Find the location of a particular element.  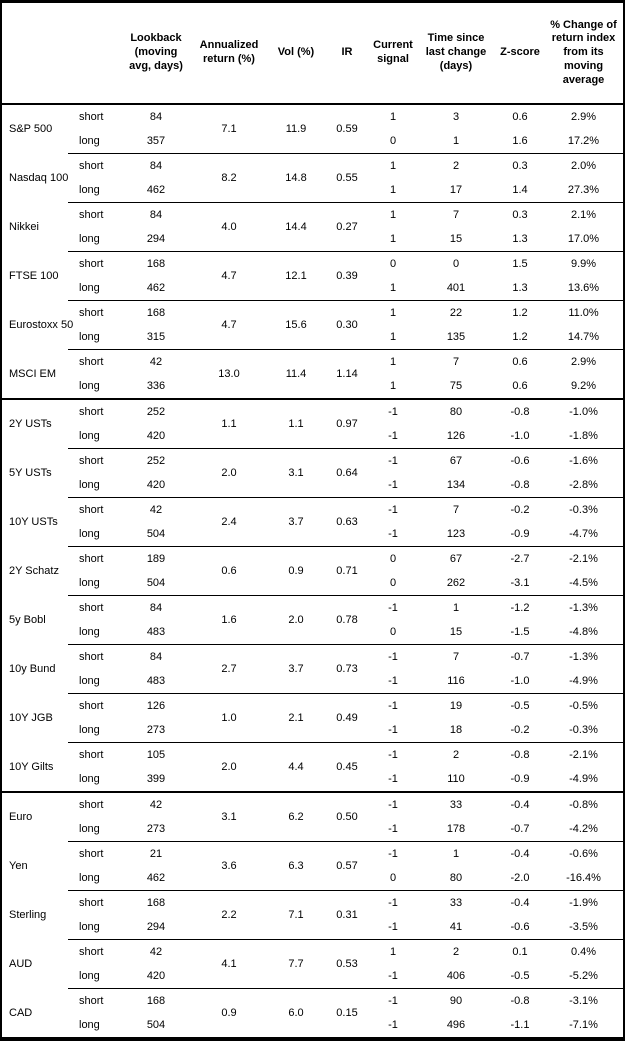

vol-value: 6.3 is located at coordinates (296, 866).